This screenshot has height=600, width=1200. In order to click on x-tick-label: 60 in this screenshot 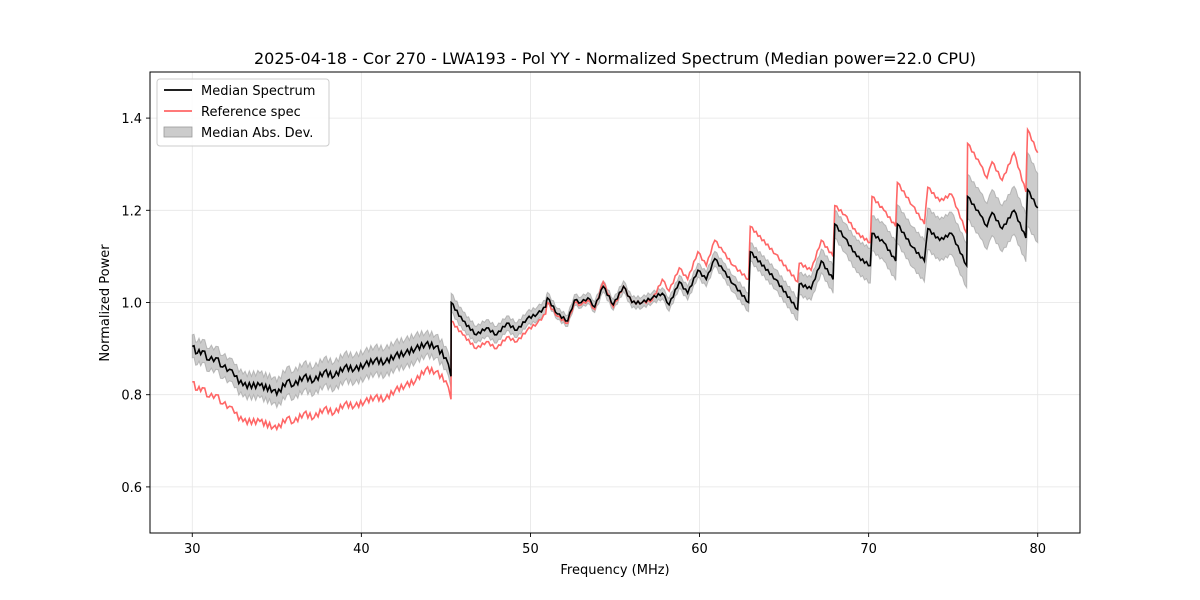, I will do `click(699, 549)`.